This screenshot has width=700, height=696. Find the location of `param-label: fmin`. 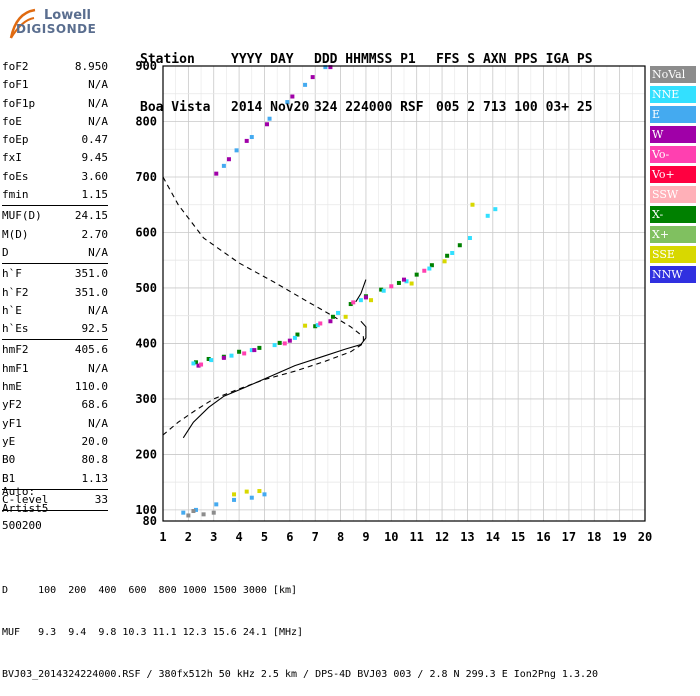

param-label: fmin is located at coordinates (15, 195).